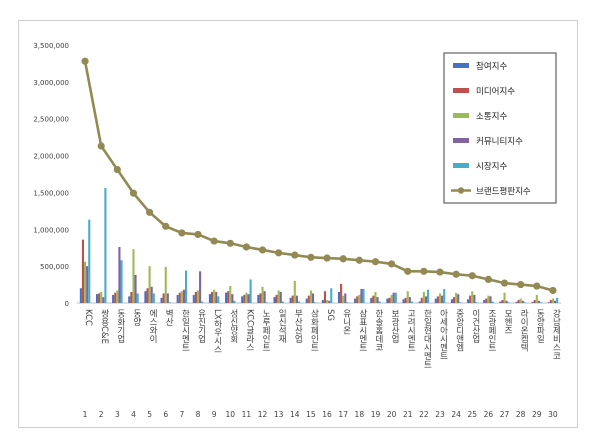  Describe the element at coordinates (298, 326) in the screenshot. I see `x-tick-label: 부산산업` at that location.